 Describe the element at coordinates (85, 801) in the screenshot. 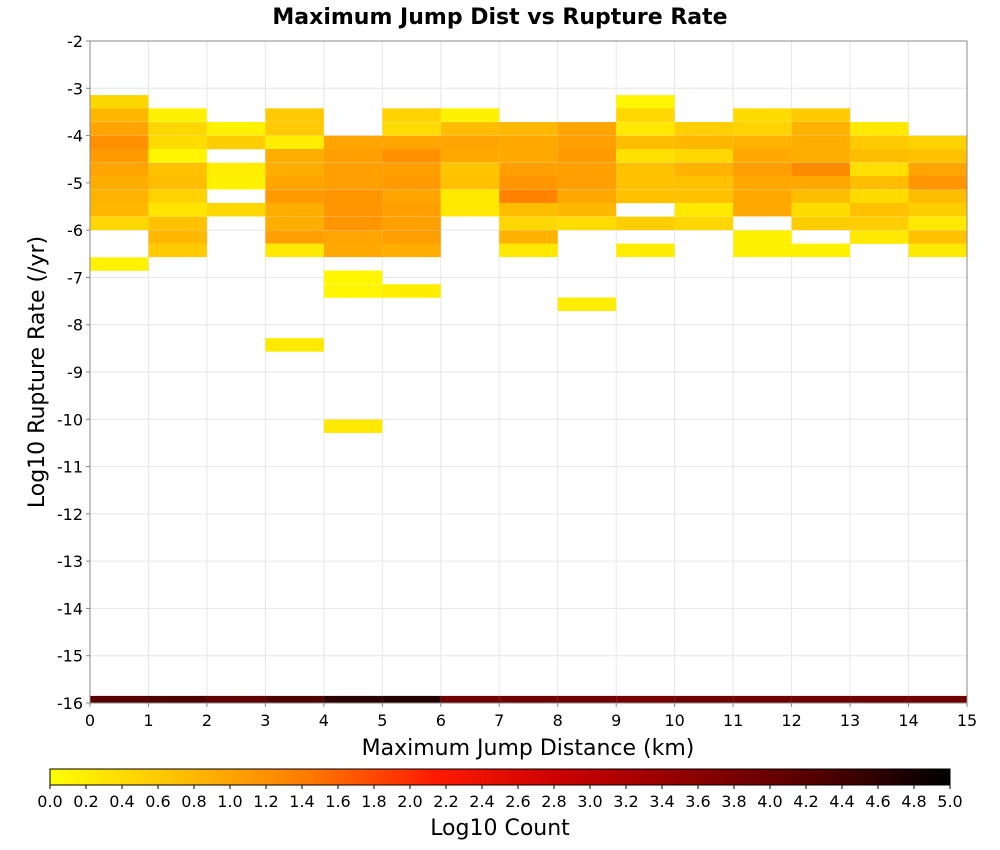

I see `colorbar-tick-label: 0.2` at that location.